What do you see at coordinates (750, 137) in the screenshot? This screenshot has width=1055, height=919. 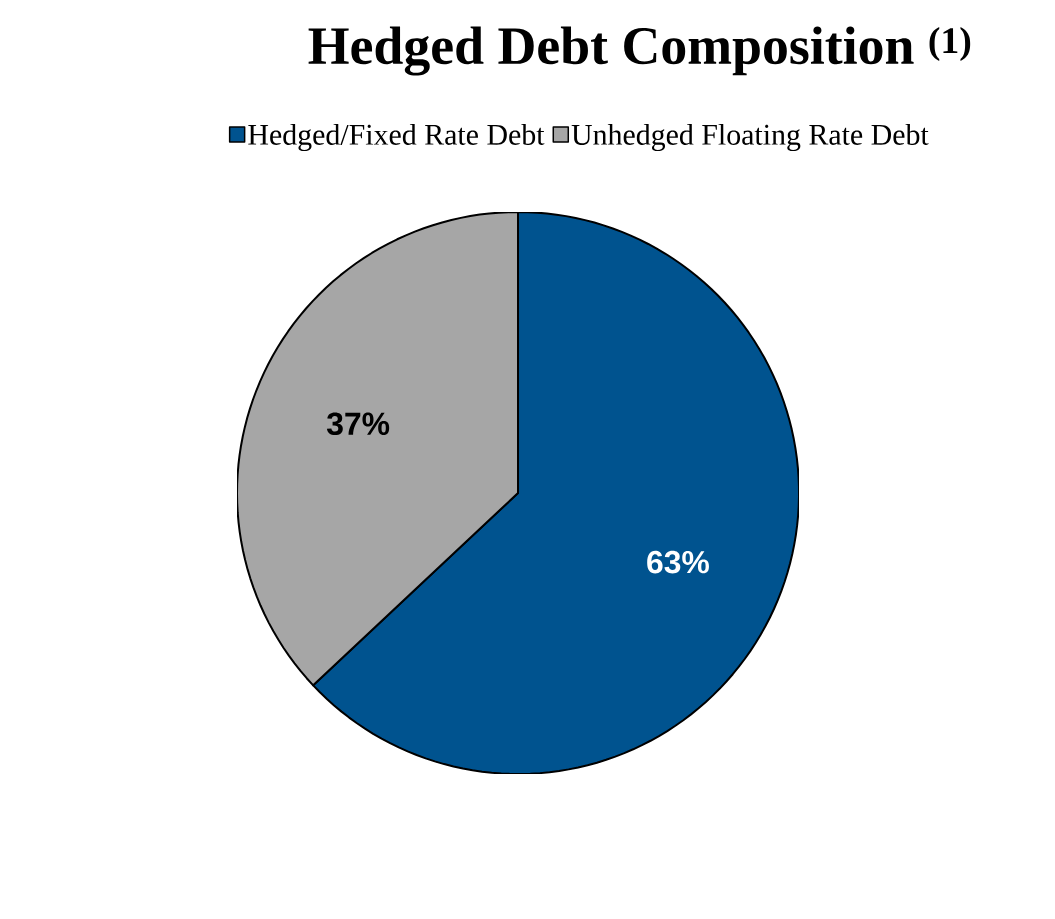 I see `legend-label: Unhedged Floating Rate Debt` at bounding box center [750, 137].